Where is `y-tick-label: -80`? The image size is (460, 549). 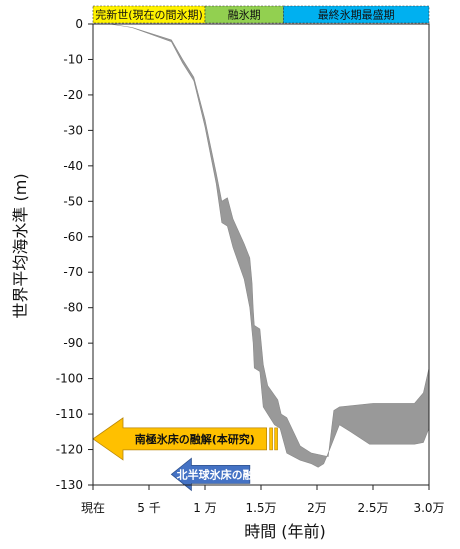 y-tick-label: -80 is located at coordinates (73, 308).